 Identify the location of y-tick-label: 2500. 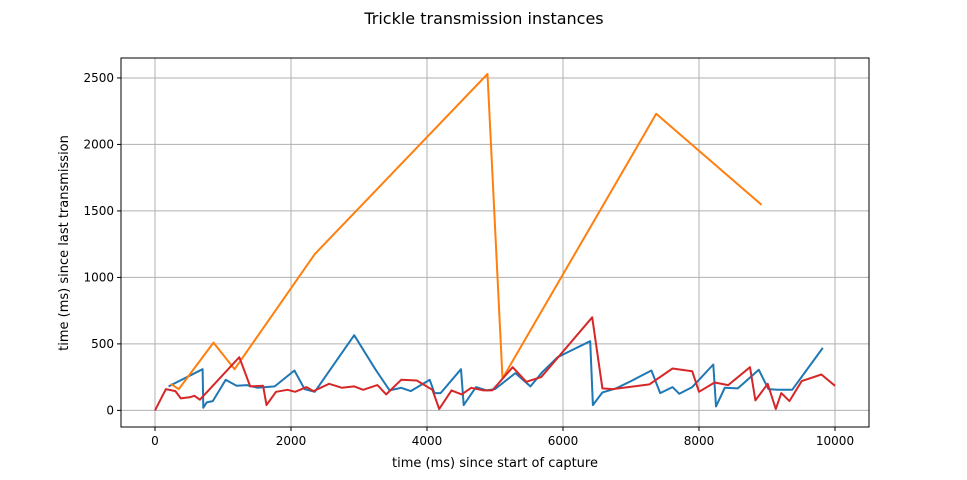
(98, 78).